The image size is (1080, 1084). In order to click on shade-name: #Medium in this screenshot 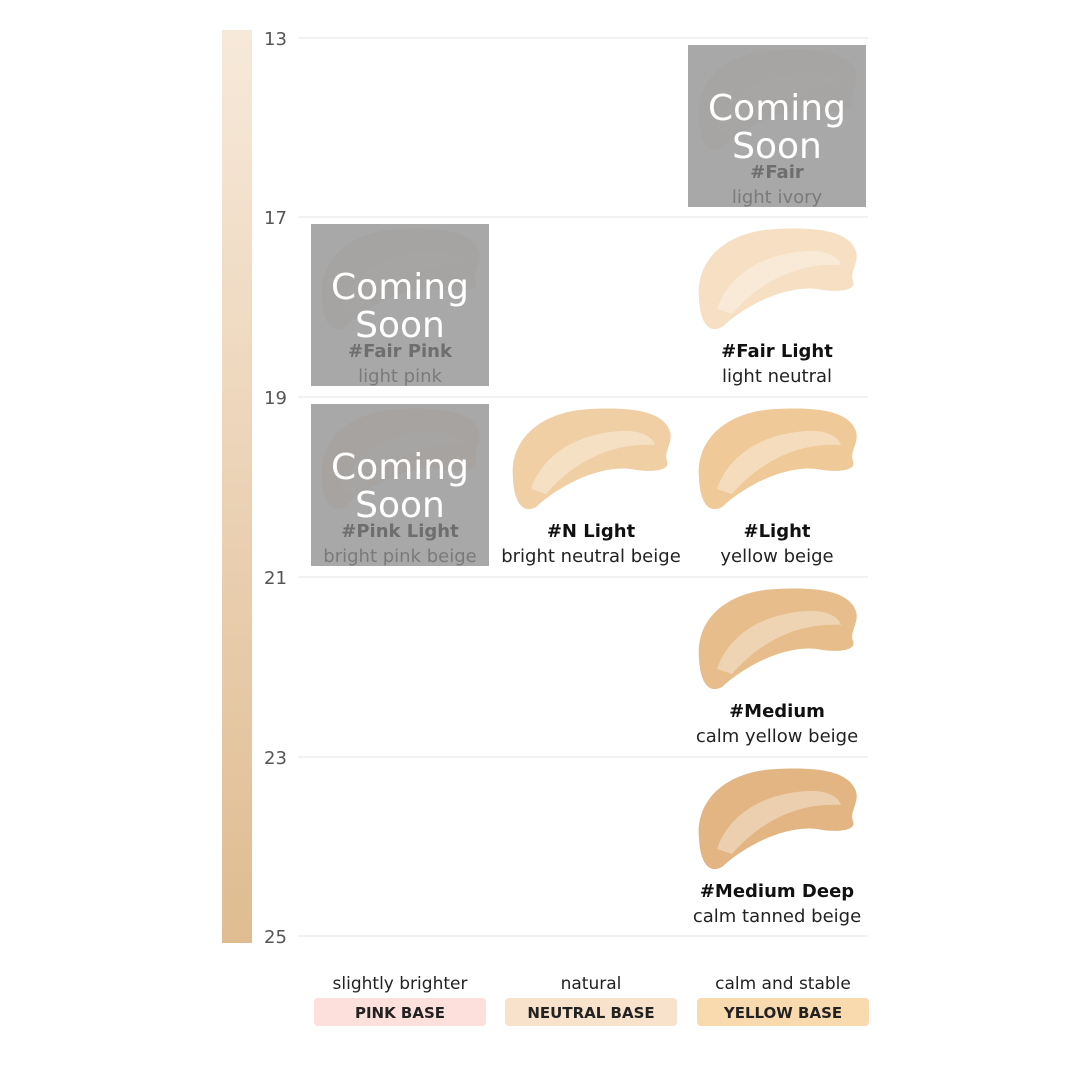, I will do `click(777, 711)`.